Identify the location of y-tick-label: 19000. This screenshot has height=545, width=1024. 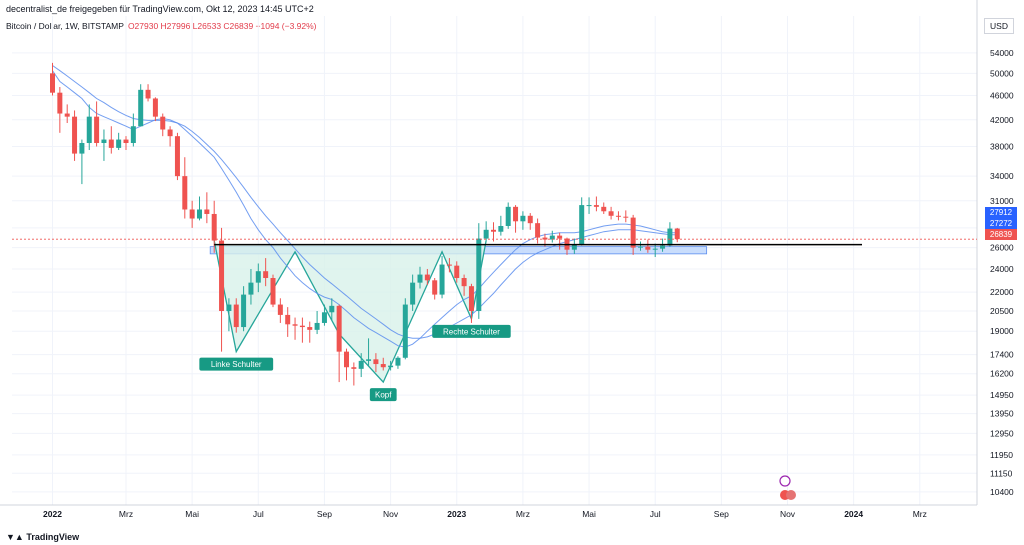
(1002, 331).